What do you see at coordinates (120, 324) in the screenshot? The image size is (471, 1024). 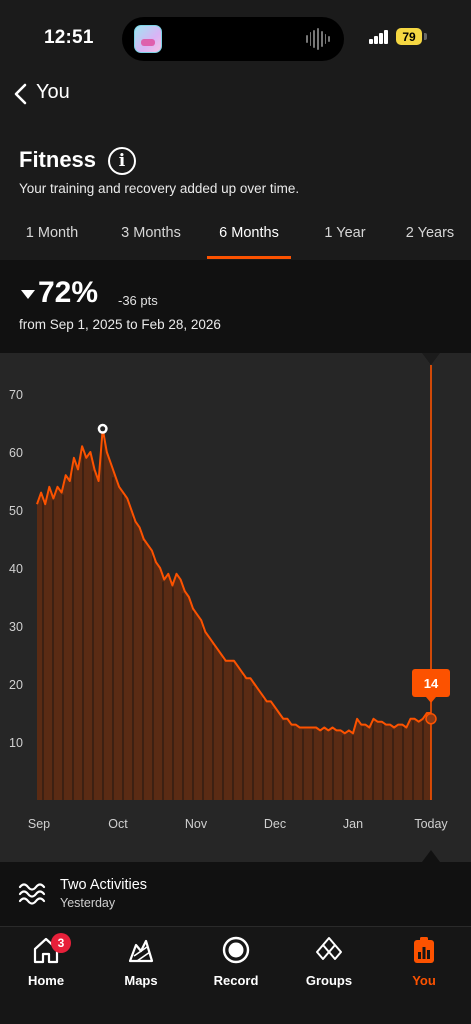 I see `date-range: from Sep 1, 2025 to Feb 28, 2026` at bounding box center [120, 324].